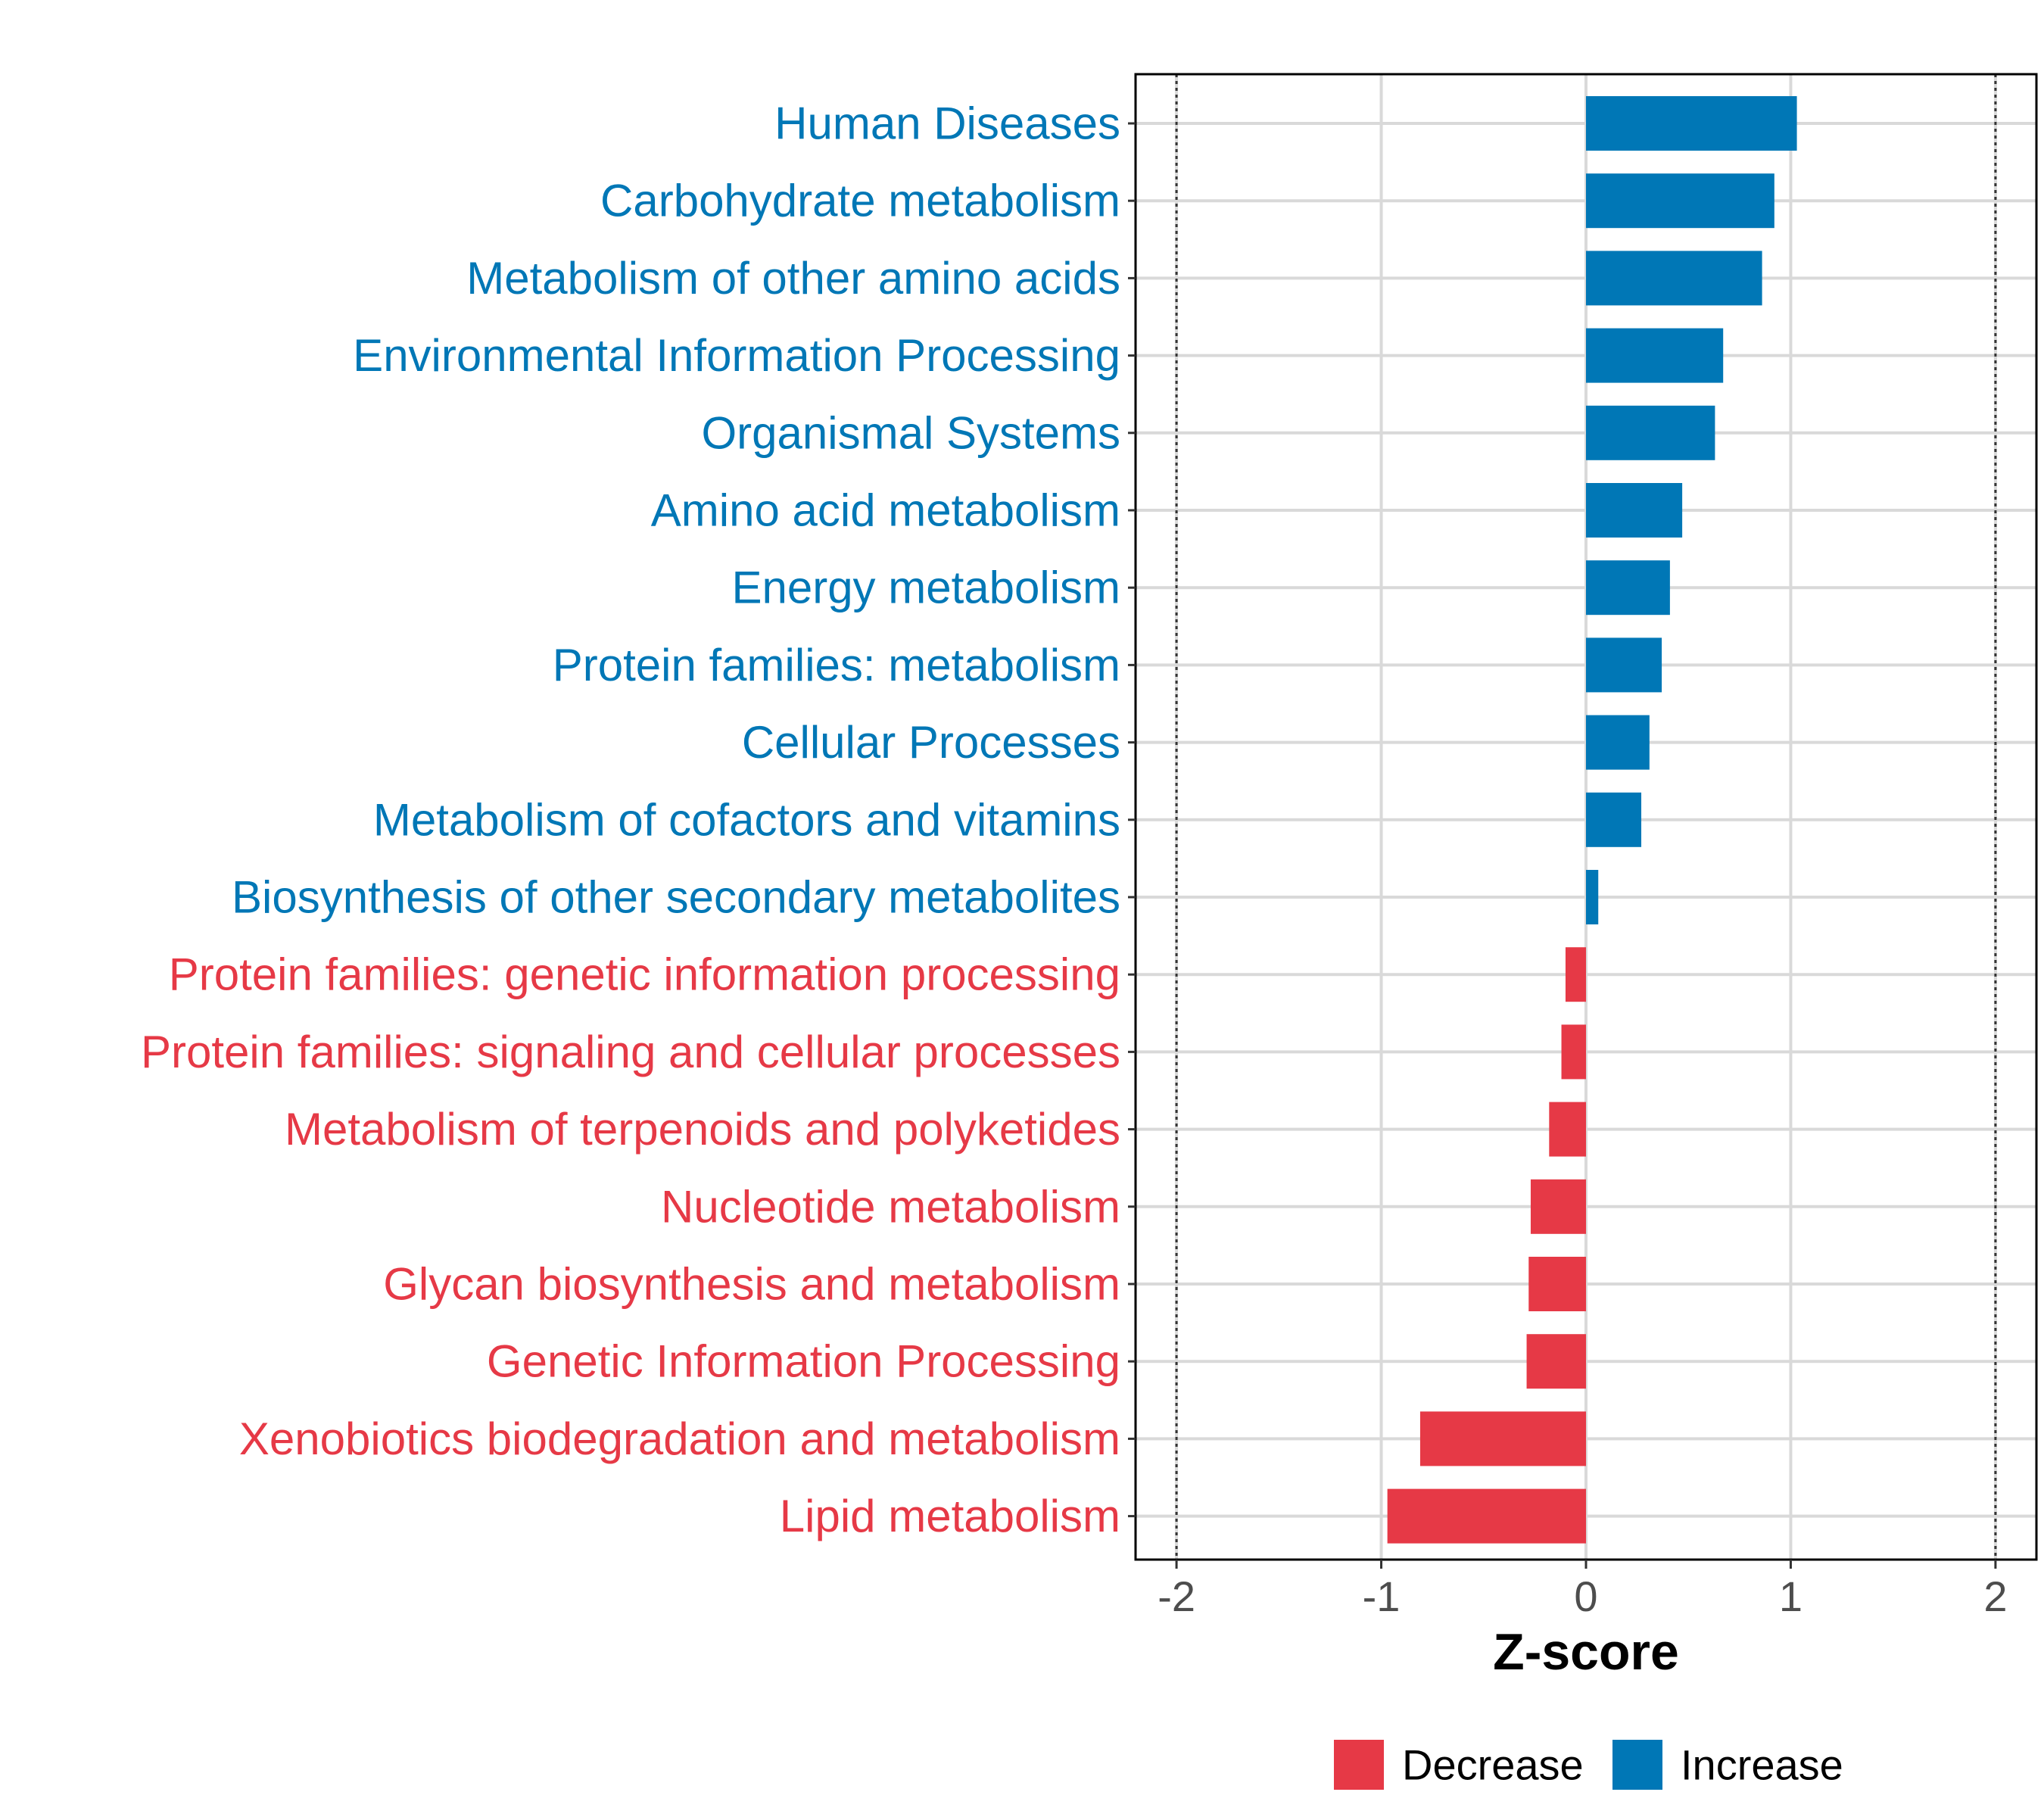 This screenshot has width=2044, height=1817. What do you see at coordinates (1382, 1596) in the screenshot?
I see `x-tick-label: -1` at bounding box center [1382, 1596].